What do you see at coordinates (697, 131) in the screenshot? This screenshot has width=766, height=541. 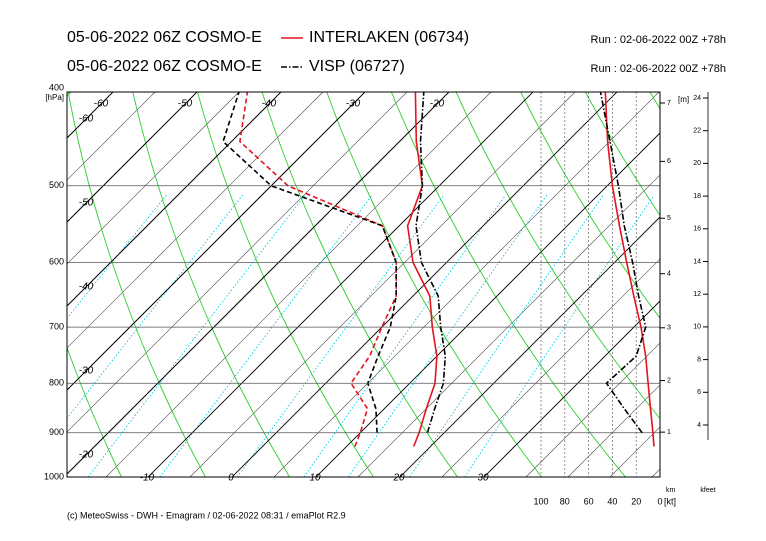 I see `kfeet-tick-label: 22` at bounding box center [697, 131].